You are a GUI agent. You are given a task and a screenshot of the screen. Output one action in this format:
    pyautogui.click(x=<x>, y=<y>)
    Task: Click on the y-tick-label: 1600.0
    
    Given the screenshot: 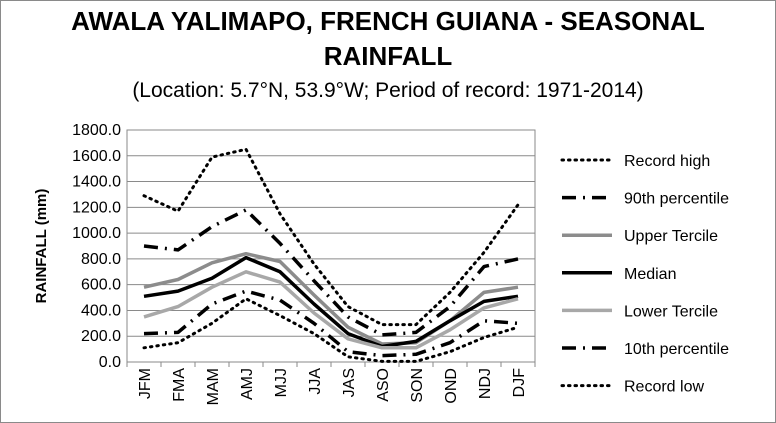 What is the action you would take?
    pyautogui.click(x=96, y=156)
    